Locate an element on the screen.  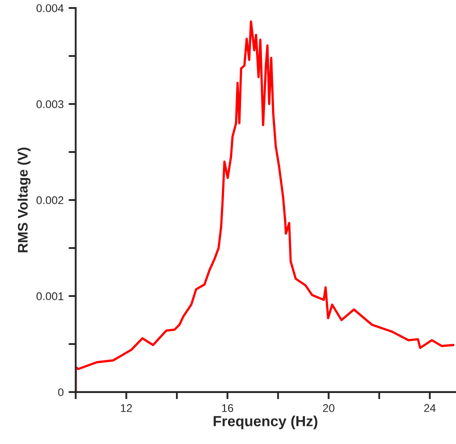
y-axis-title: RMS Voltage (V) is located at coordinates (24, 200).